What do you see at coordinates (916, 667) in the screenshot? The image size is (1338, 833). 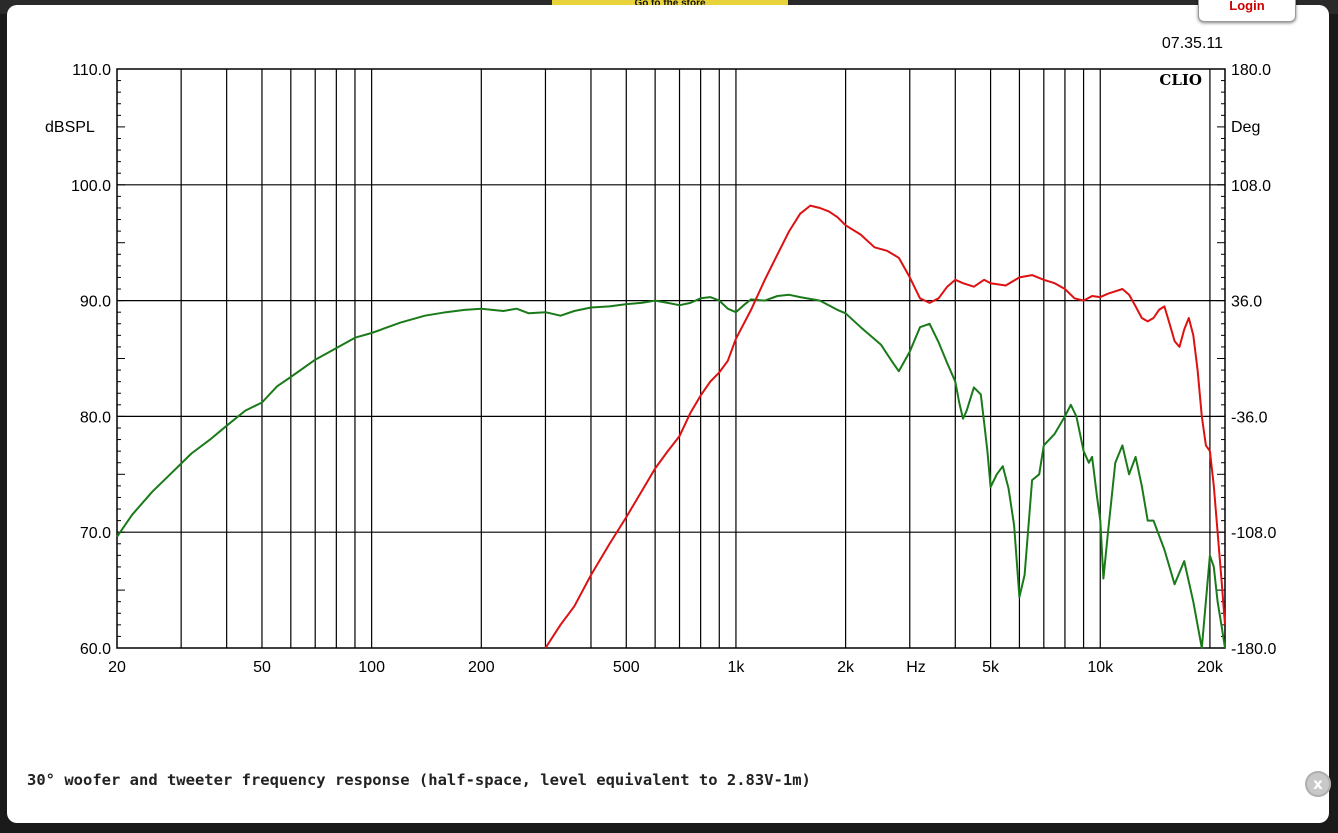 I see `x-axis-unit-label: Hz` at bounding box center [916, 667].